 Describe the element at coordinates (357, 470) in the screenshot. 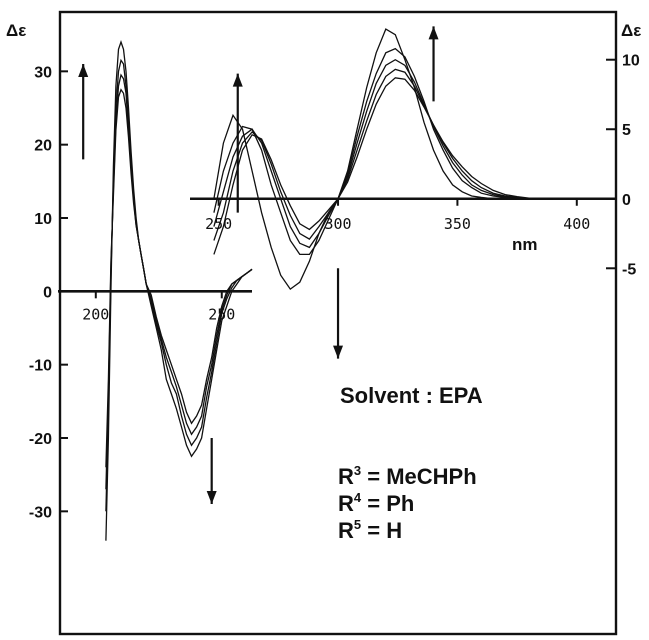

I see `r3-superscript: 3` at that location.